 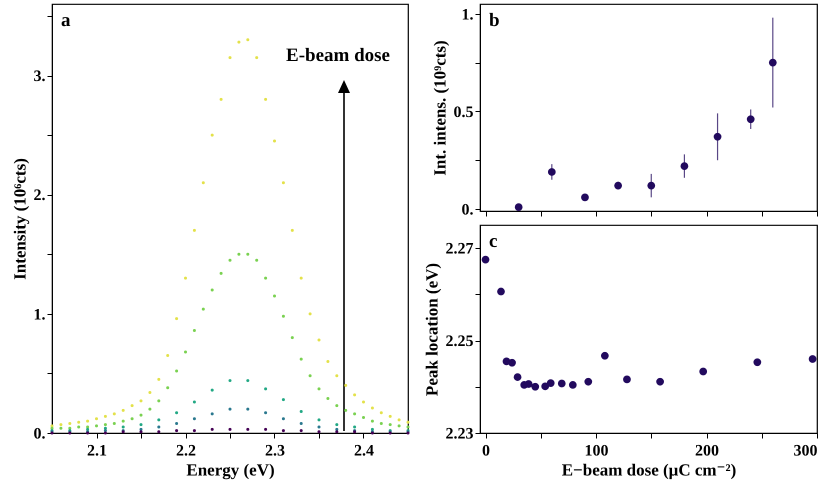 What do you see at coordinates (440, 108) in the screenshot?
I see `y-axis-title: Int. intens. (10⁹cts)` at bounding box center [440, 108].